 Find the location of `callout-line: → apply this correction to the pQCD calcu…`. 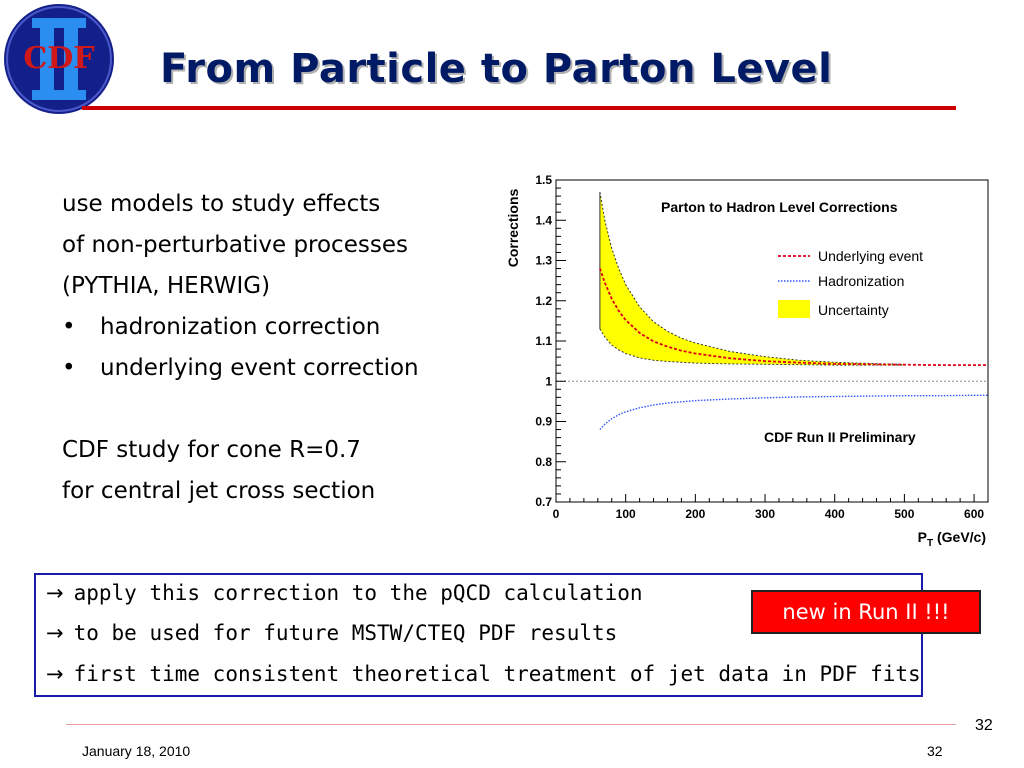

callout-line: → apply this correction to the pQCD calcu… is located at coordinates (344, 593).